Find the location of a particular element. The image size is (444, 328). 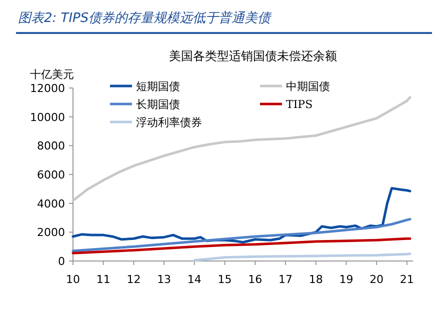

x-tick-label: 12 is located at coordinates (133, 279).